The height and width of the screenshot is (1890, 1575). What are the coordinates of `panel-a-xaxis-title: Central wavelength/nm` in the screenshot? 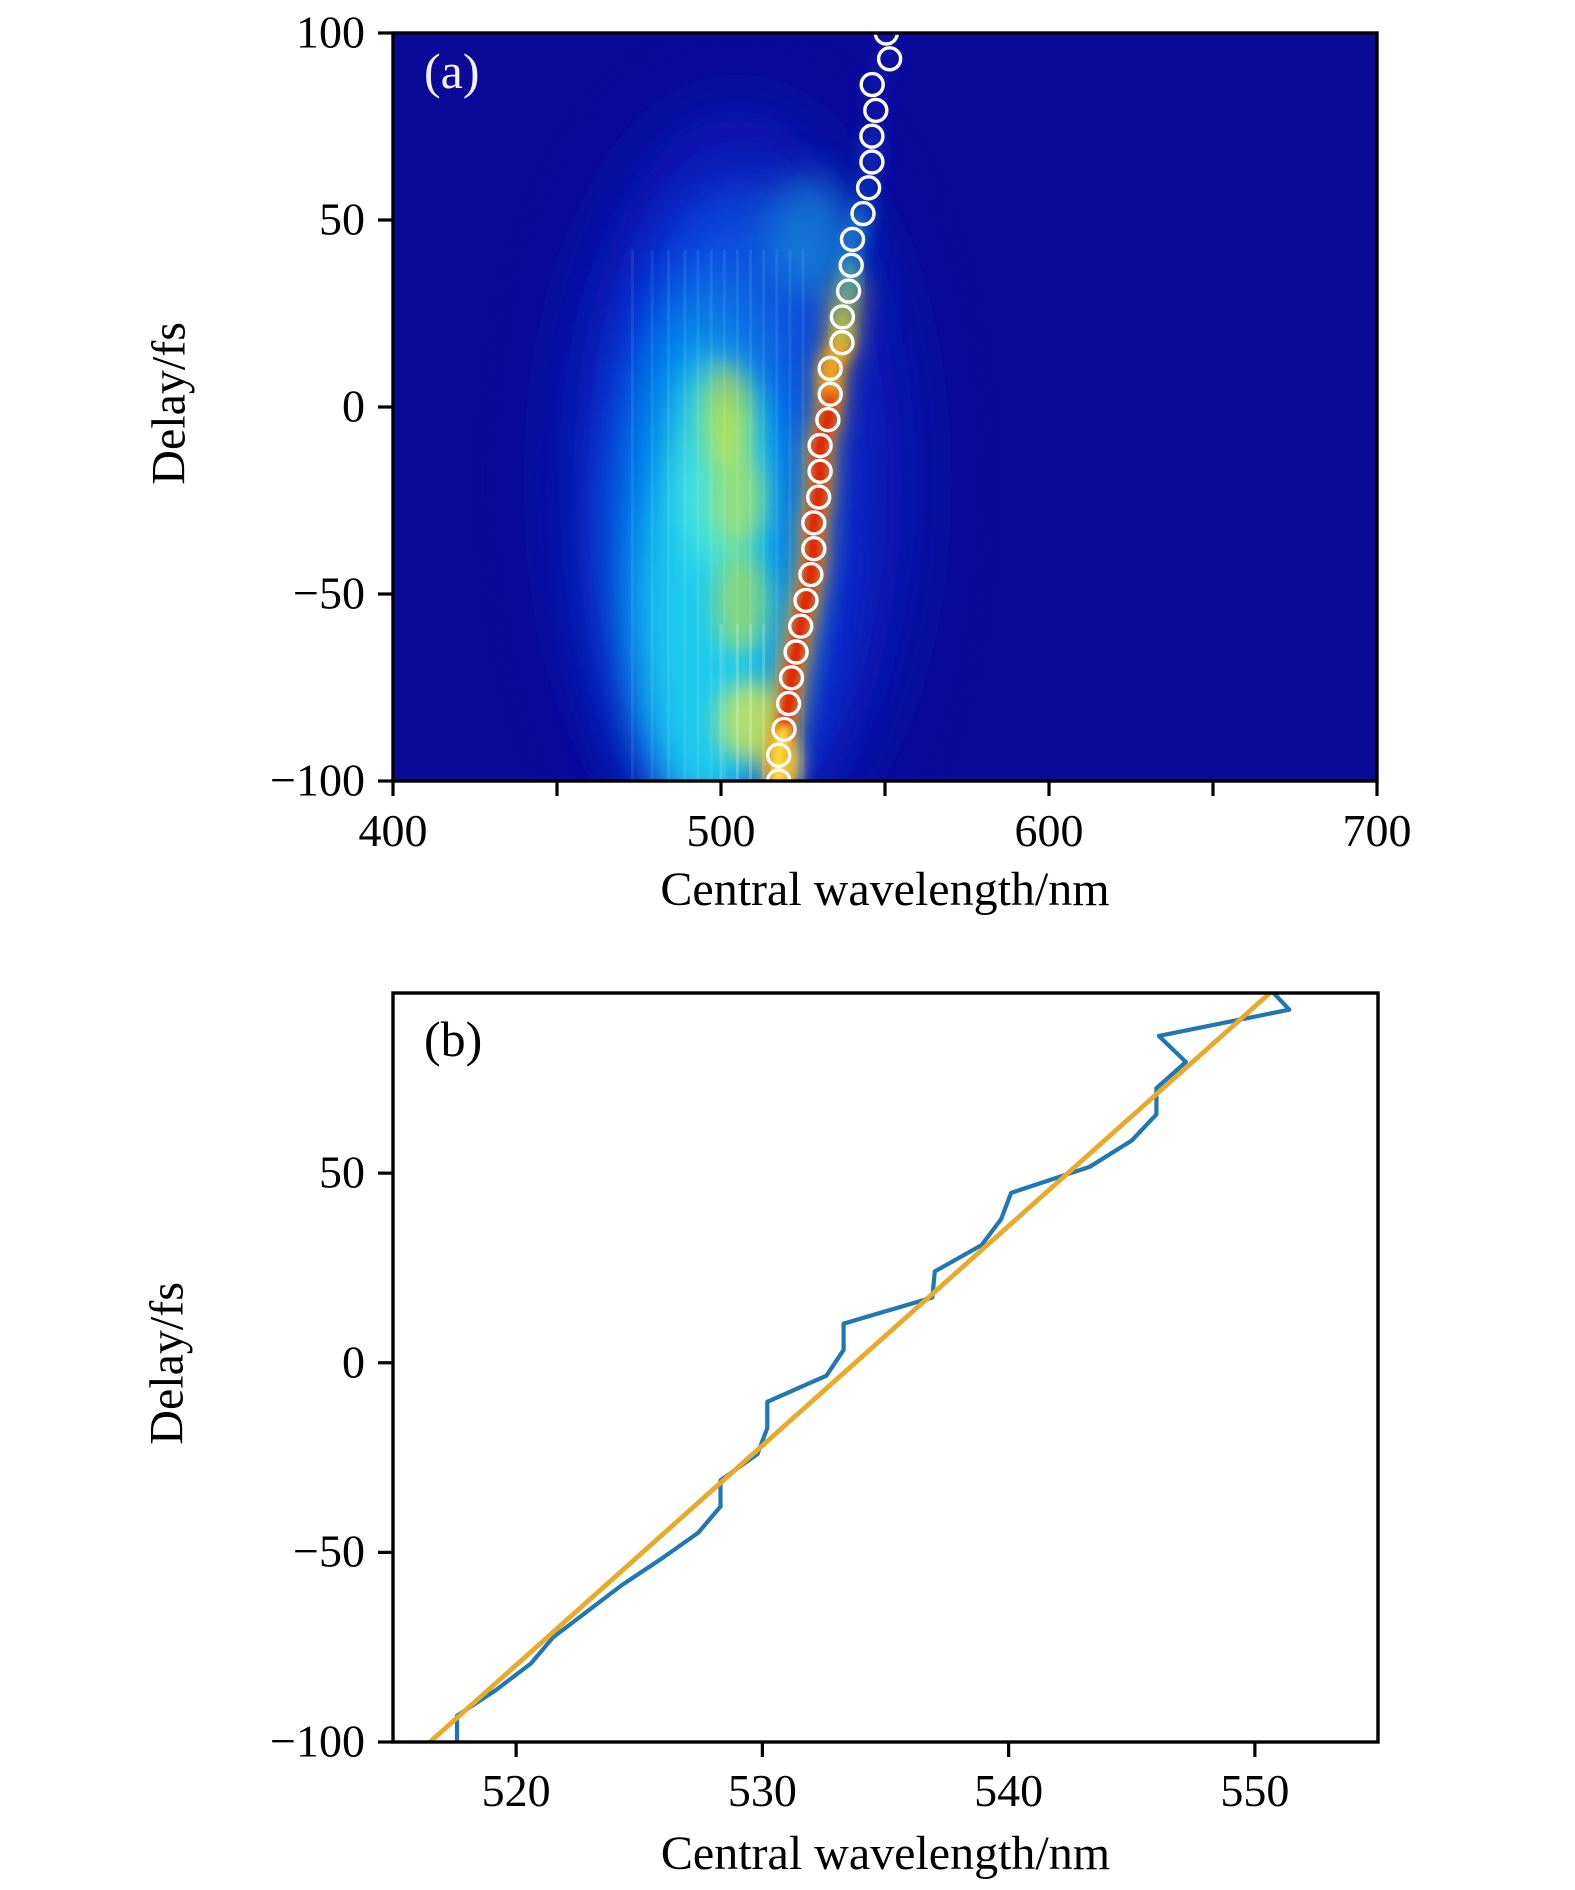 It's located at (885, 889).